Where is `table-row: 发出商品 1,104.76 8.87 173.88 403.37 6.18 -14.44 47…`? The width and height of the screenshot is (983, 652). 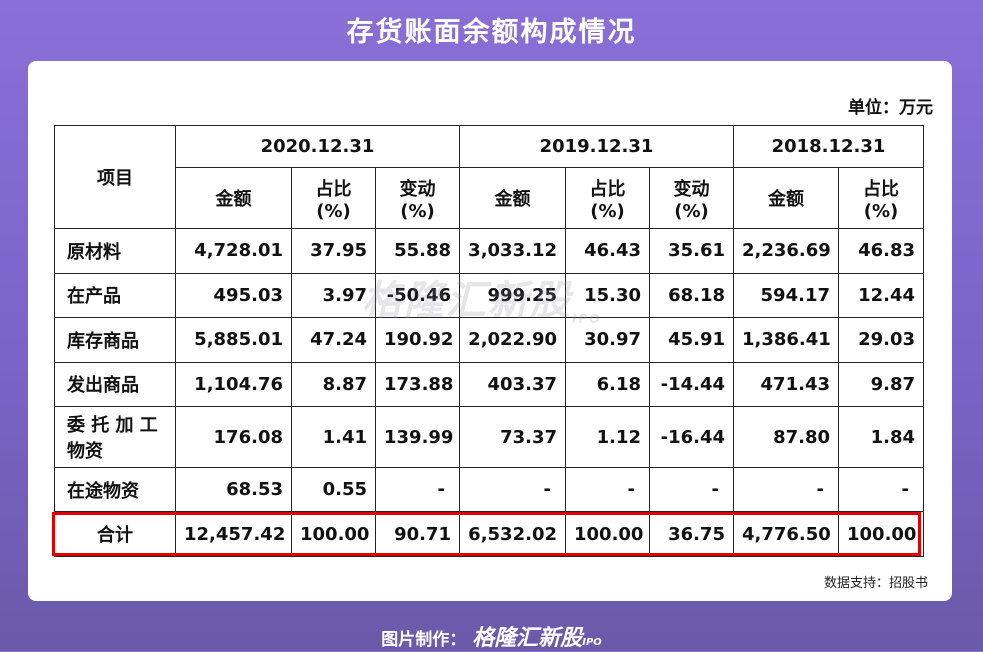
table-row: 发出商品 1,104.76 8.87 173.88 403.37 6.18 -14.44 47… is located at coordinates (489, 384).